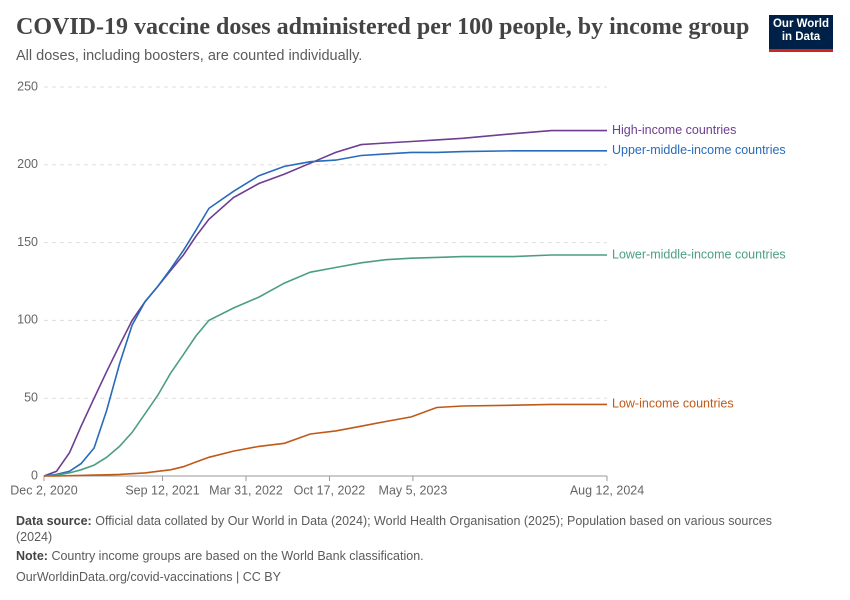 The width and height of the screenshot is (850, 600). I want to click on x-tick-label: Dec 2, 2020, so click(43, 490).